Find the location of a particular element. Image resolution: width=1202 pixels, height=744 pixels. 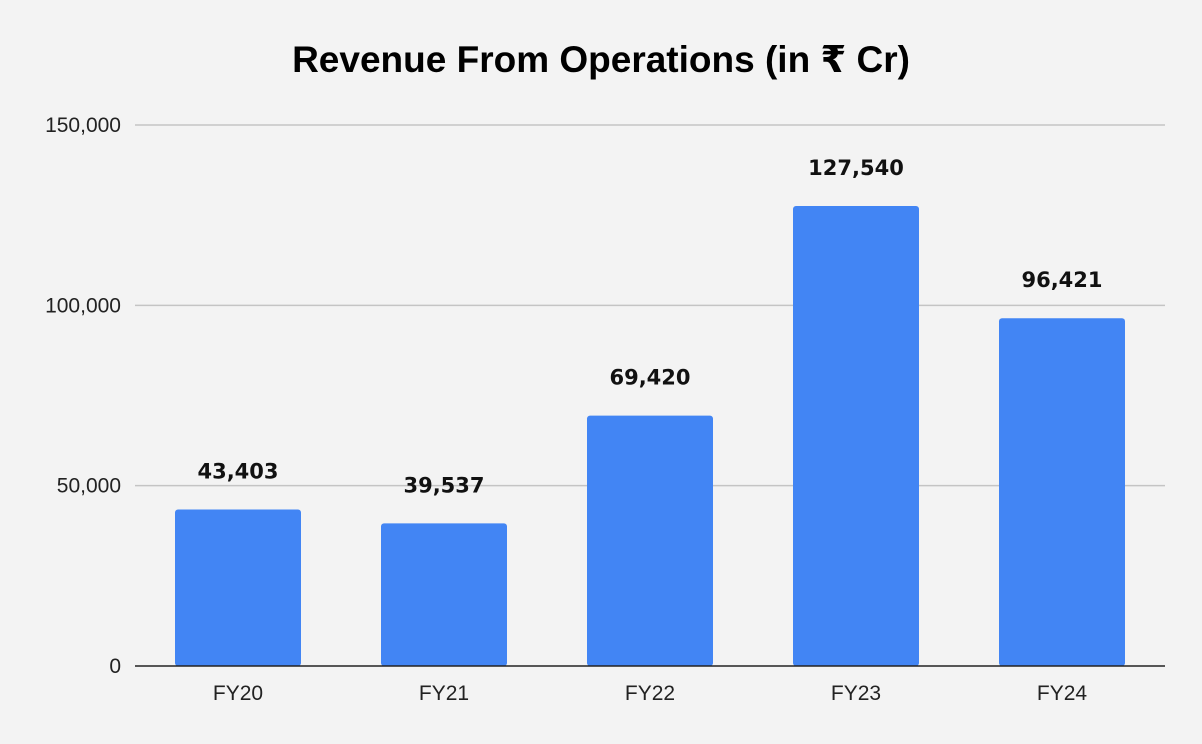

x-tick-label: FY22 is located at coordinates (650, 693).